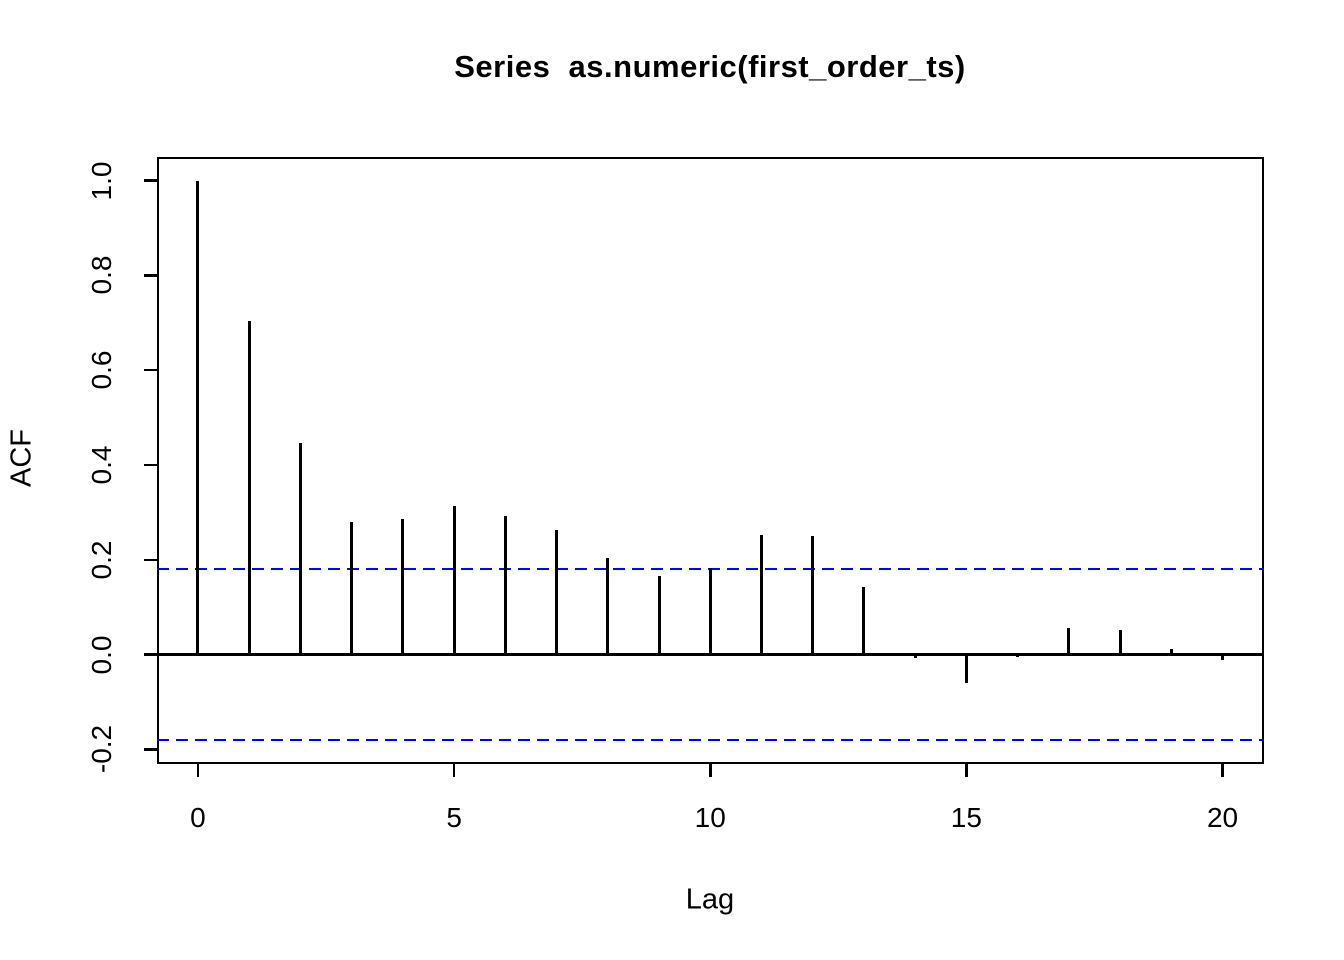 The width and height of the screenshot is (1344, 960). Describe the element at coordinates (1222, 817) in the screenshot. I see `x-tick-label: 20` at that location.